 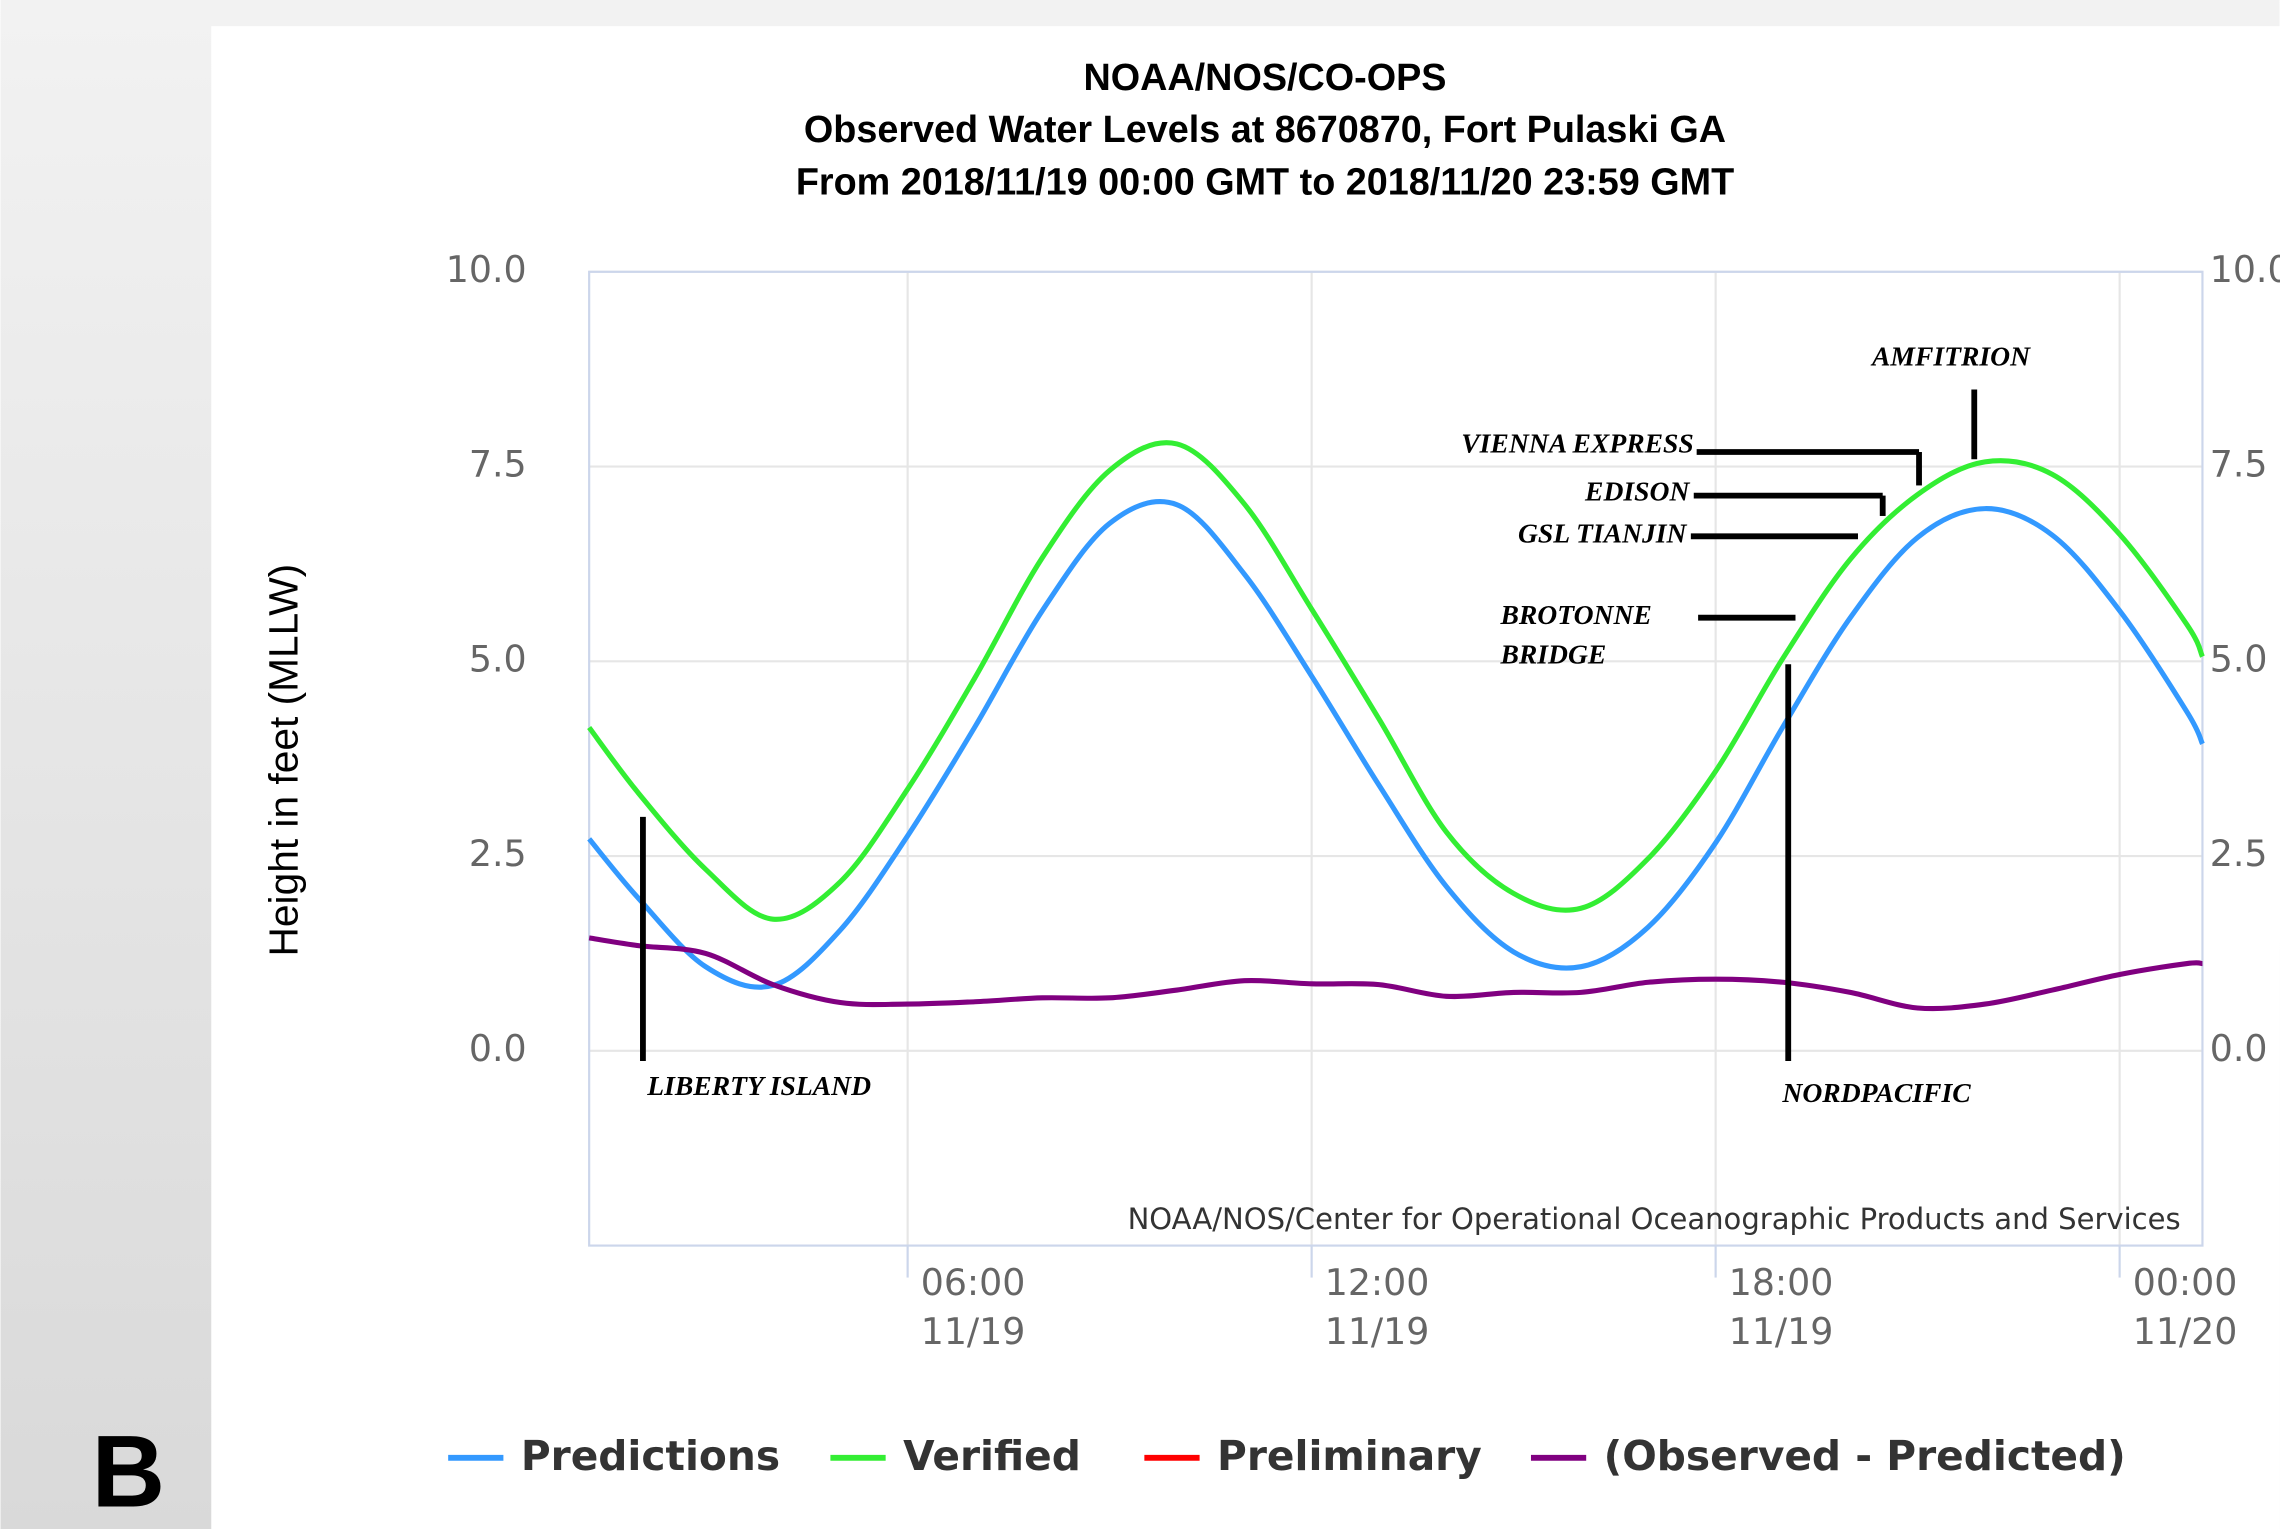 What do you see at coordinates (2239, 853) in the screenshot?
I see `y2-tick-label: 2.5` at bounding box center [2239, 853].